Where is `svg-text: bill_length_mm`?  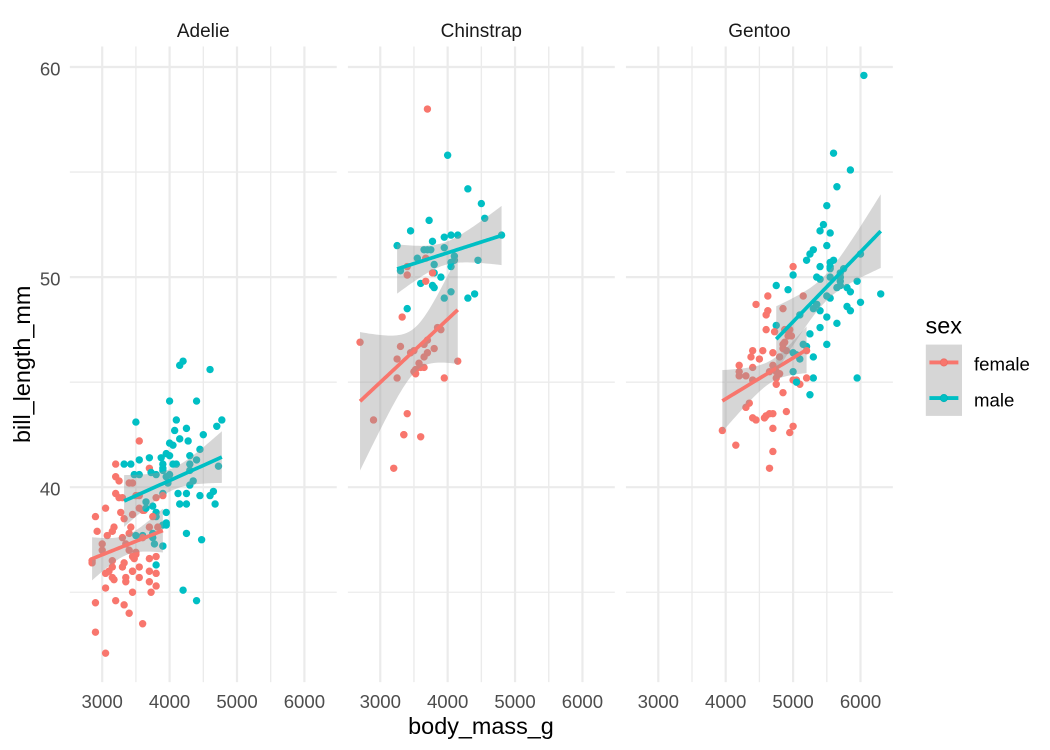
svg-text: bill_length_mm is located at coordinates (22, 364).